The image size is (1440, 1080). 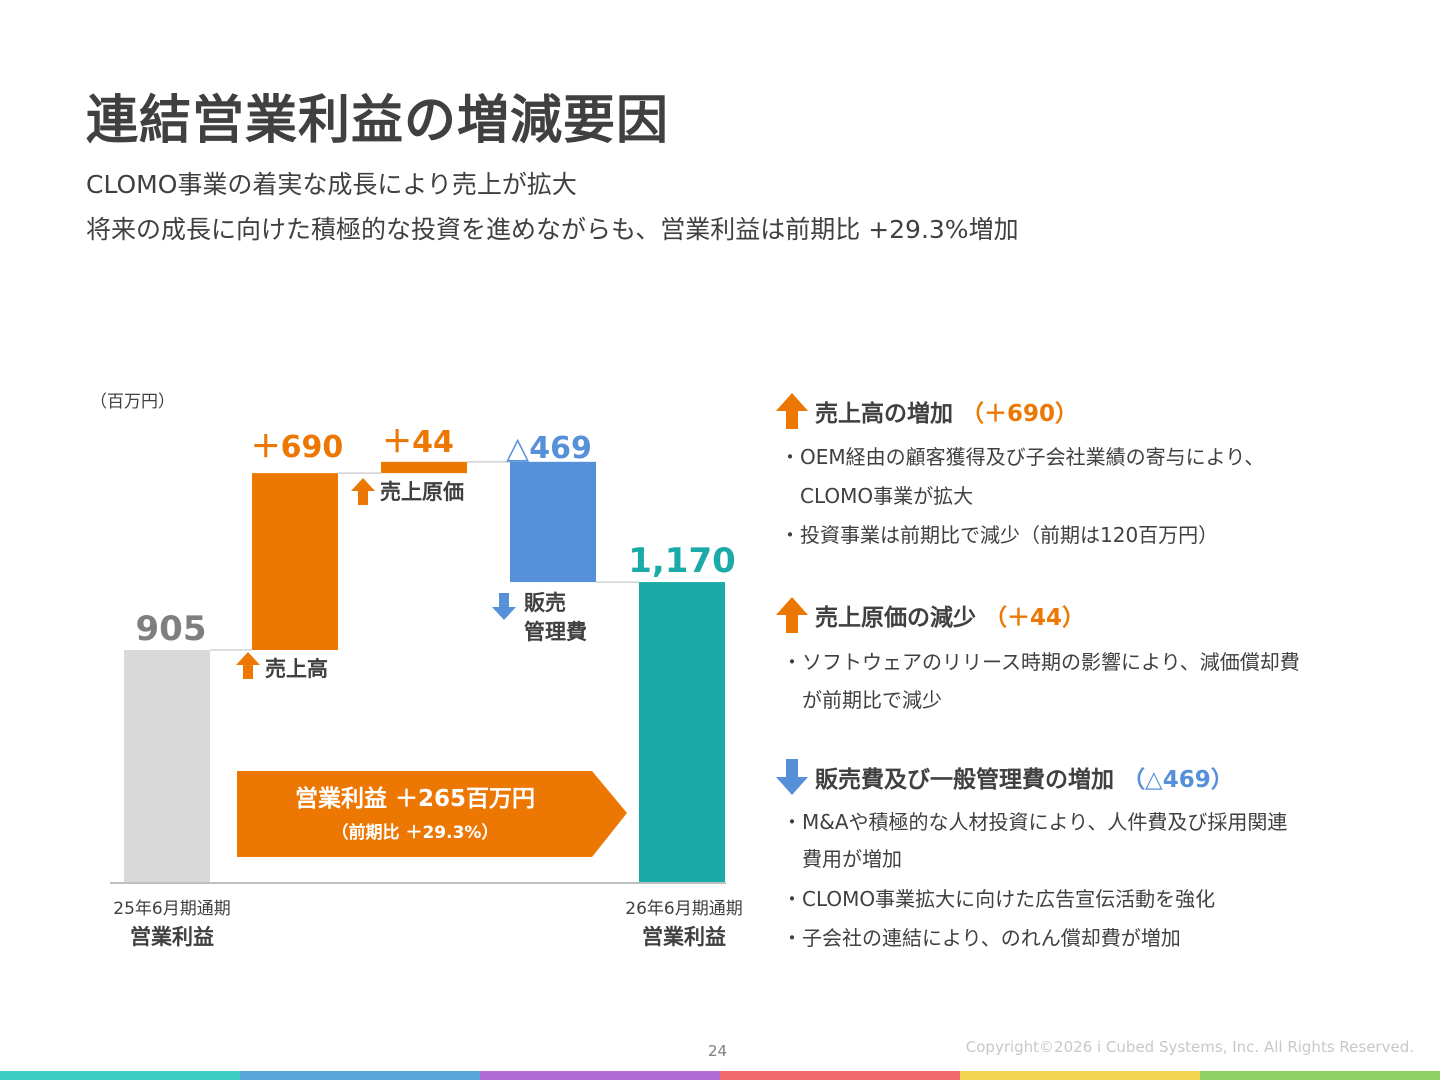 What do you see at coordinates (545, 603) in the screenshot?
I see `step-label-sga-line1: 販売` at bounding box center [545, 603].